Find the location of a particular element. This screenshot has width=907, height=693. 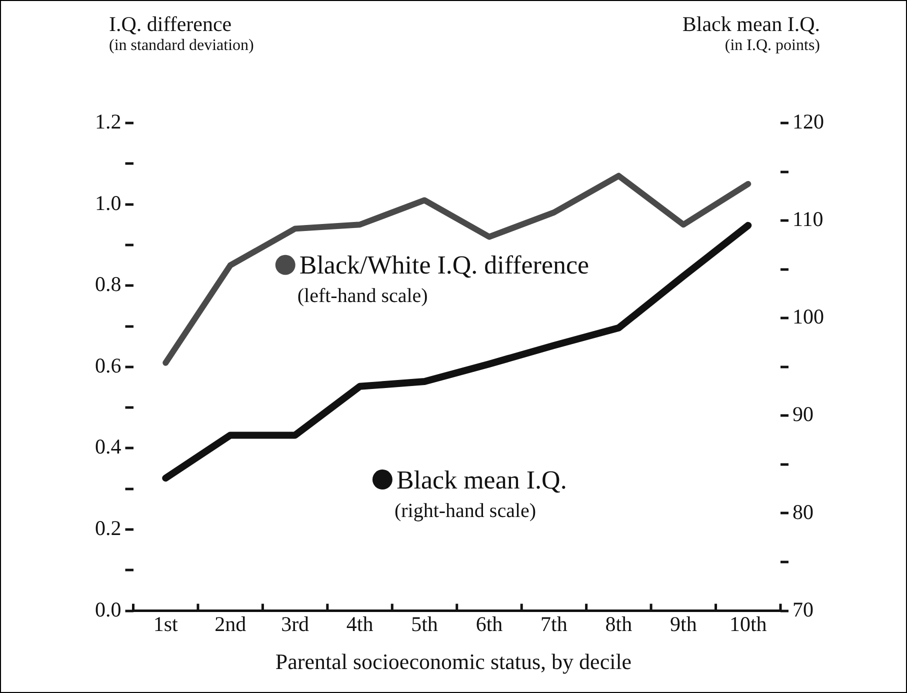

y2-tick-label: 100 is located at coordinates (808, 316).